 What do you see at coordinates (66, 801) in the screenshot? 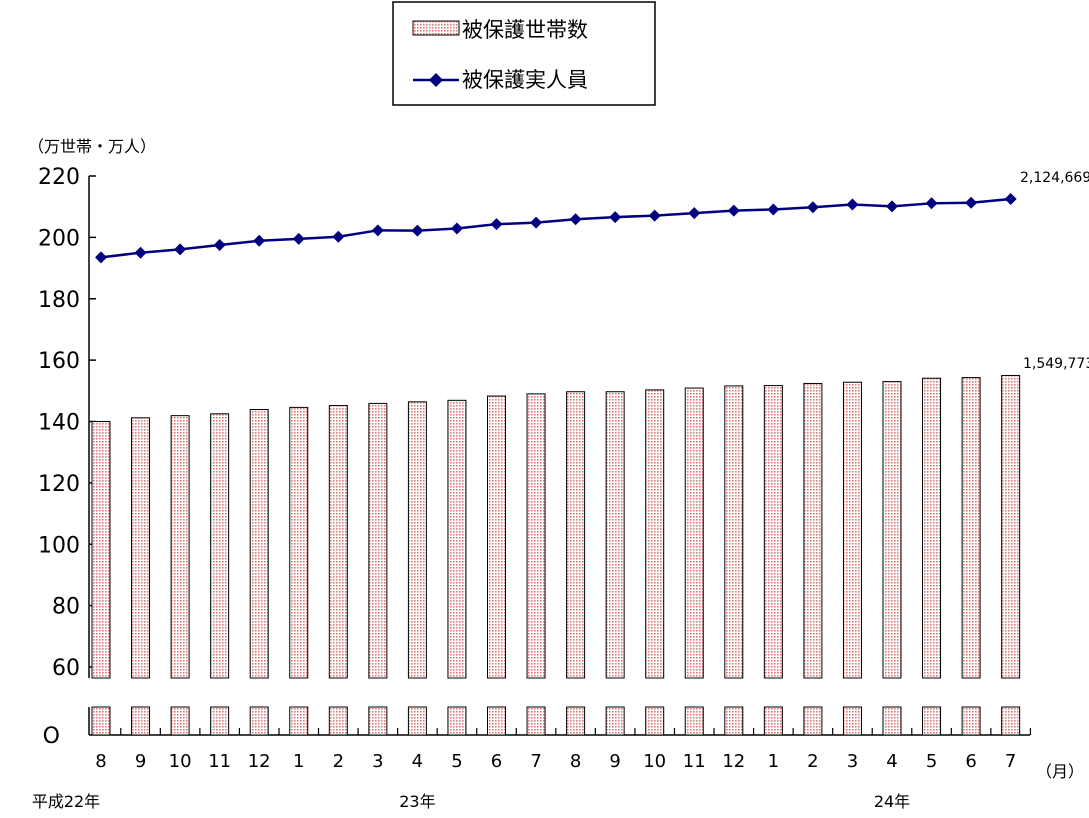
I see `year-label: 平成22年` at bounding box center [66, 801].